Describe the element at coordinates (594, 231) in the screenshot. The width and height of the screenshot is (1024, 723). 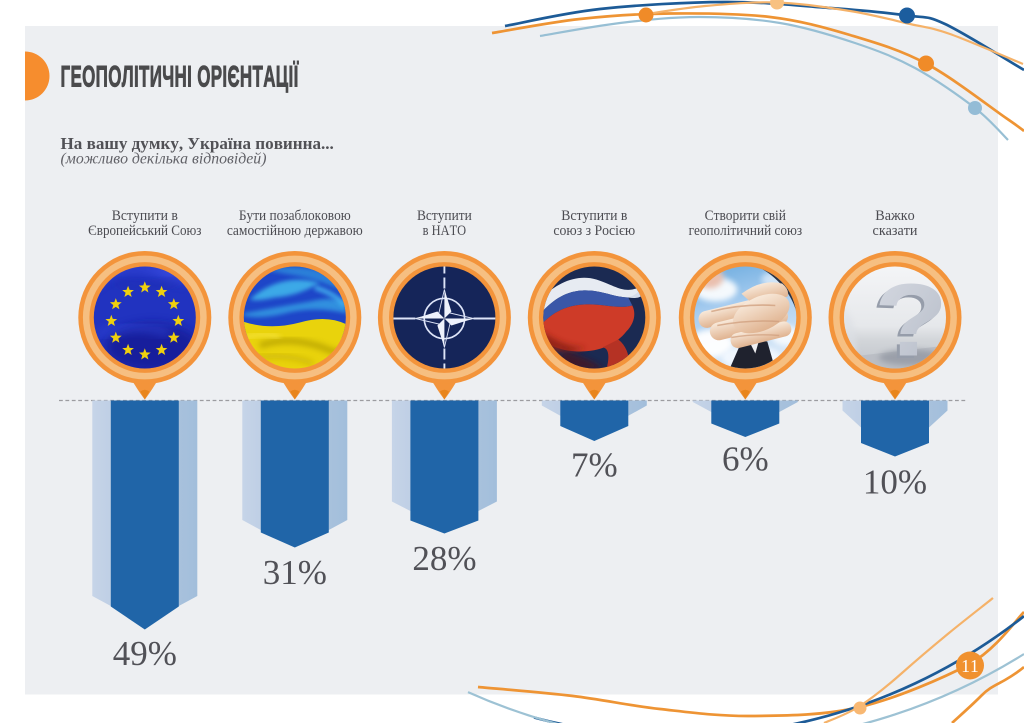
I see `svg-text: союз з Росією` at that location.